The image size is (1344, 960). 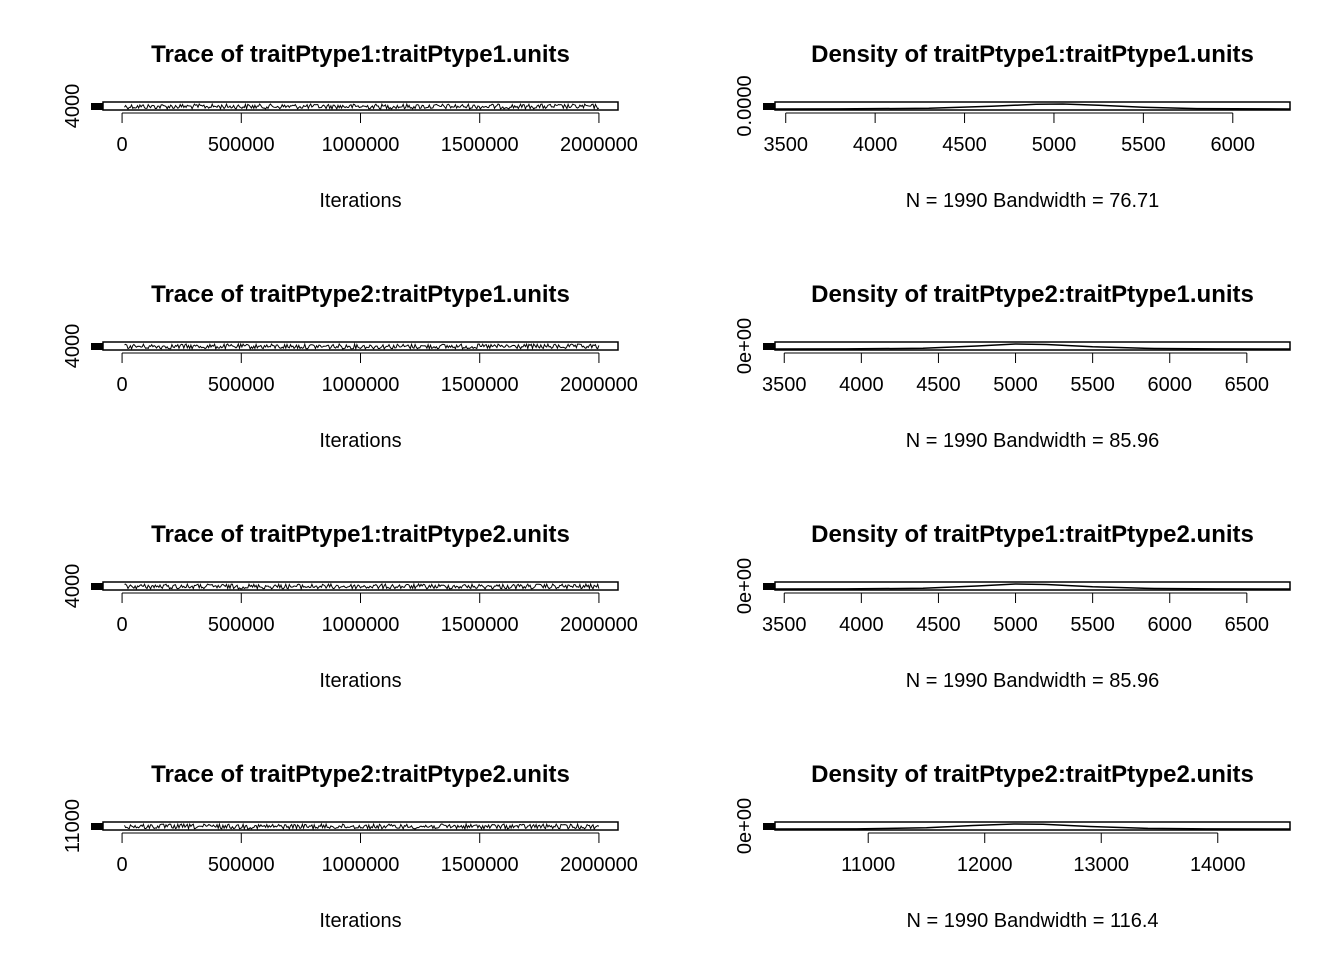 I want to click on y-tick-label: 0.0000, so click(x=745, y=105).